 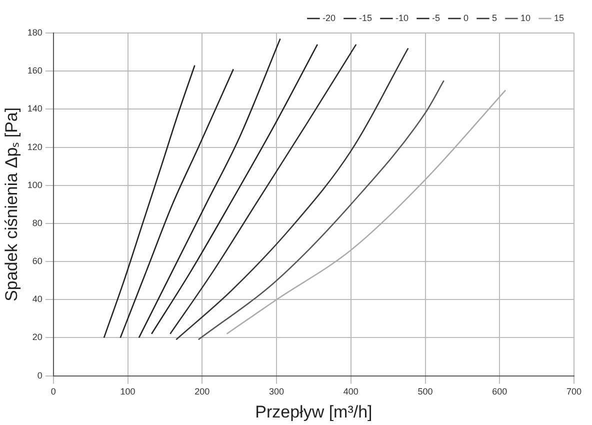 I want to click on y-tick-label: 180, so click(x=34, y=32).